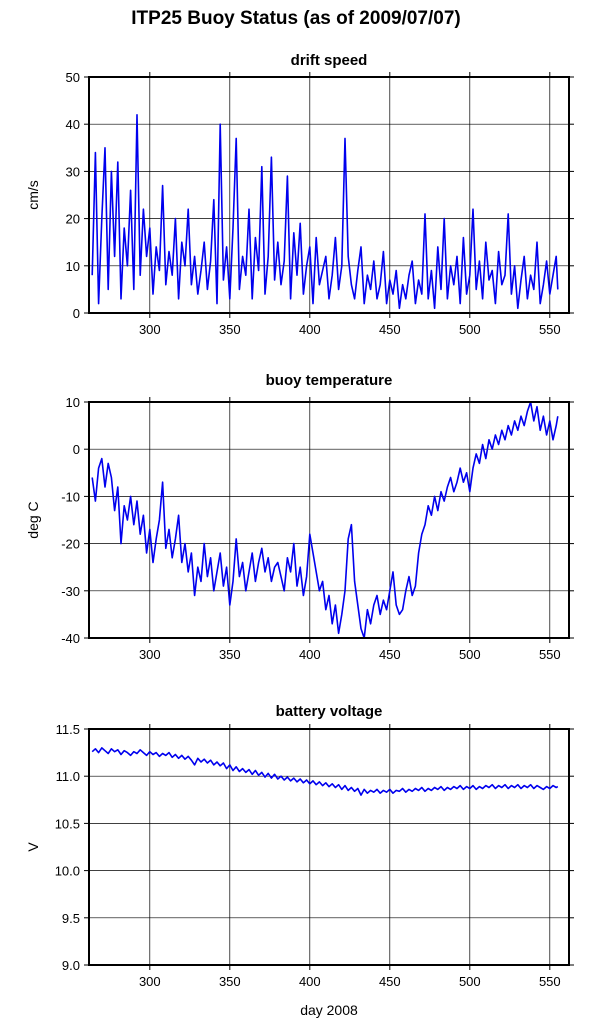 Image resolution: width=592 pixels, height=1024 pixels. What do you see at coordinates (70, 591) in the screenshot?
I see `y-tick-label: -30` at bounding box center [70, 591].